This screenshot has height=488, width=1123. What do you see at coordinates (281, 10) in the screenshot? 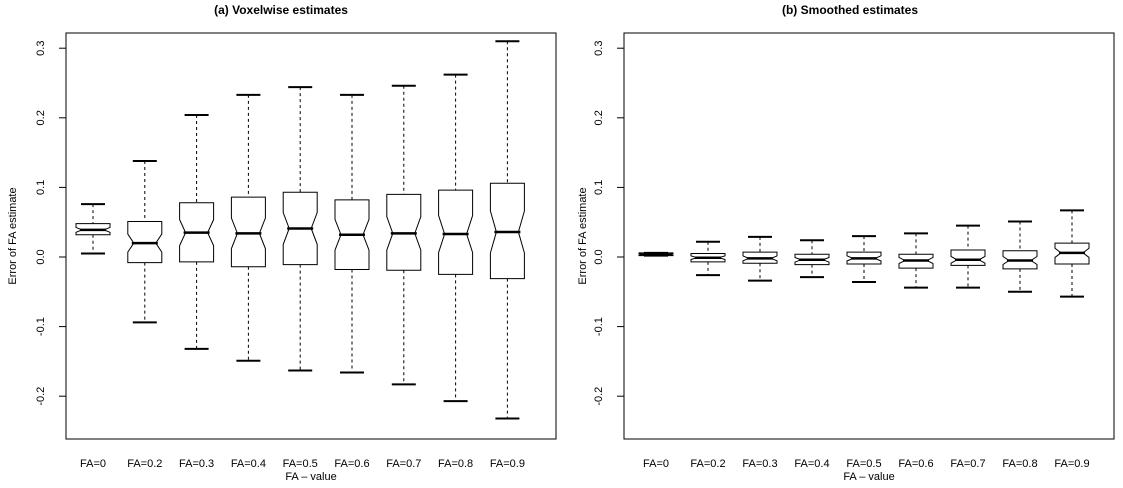
I see `panel-title: (a) Voxelwise estimates` at bounding box center [281, 10].